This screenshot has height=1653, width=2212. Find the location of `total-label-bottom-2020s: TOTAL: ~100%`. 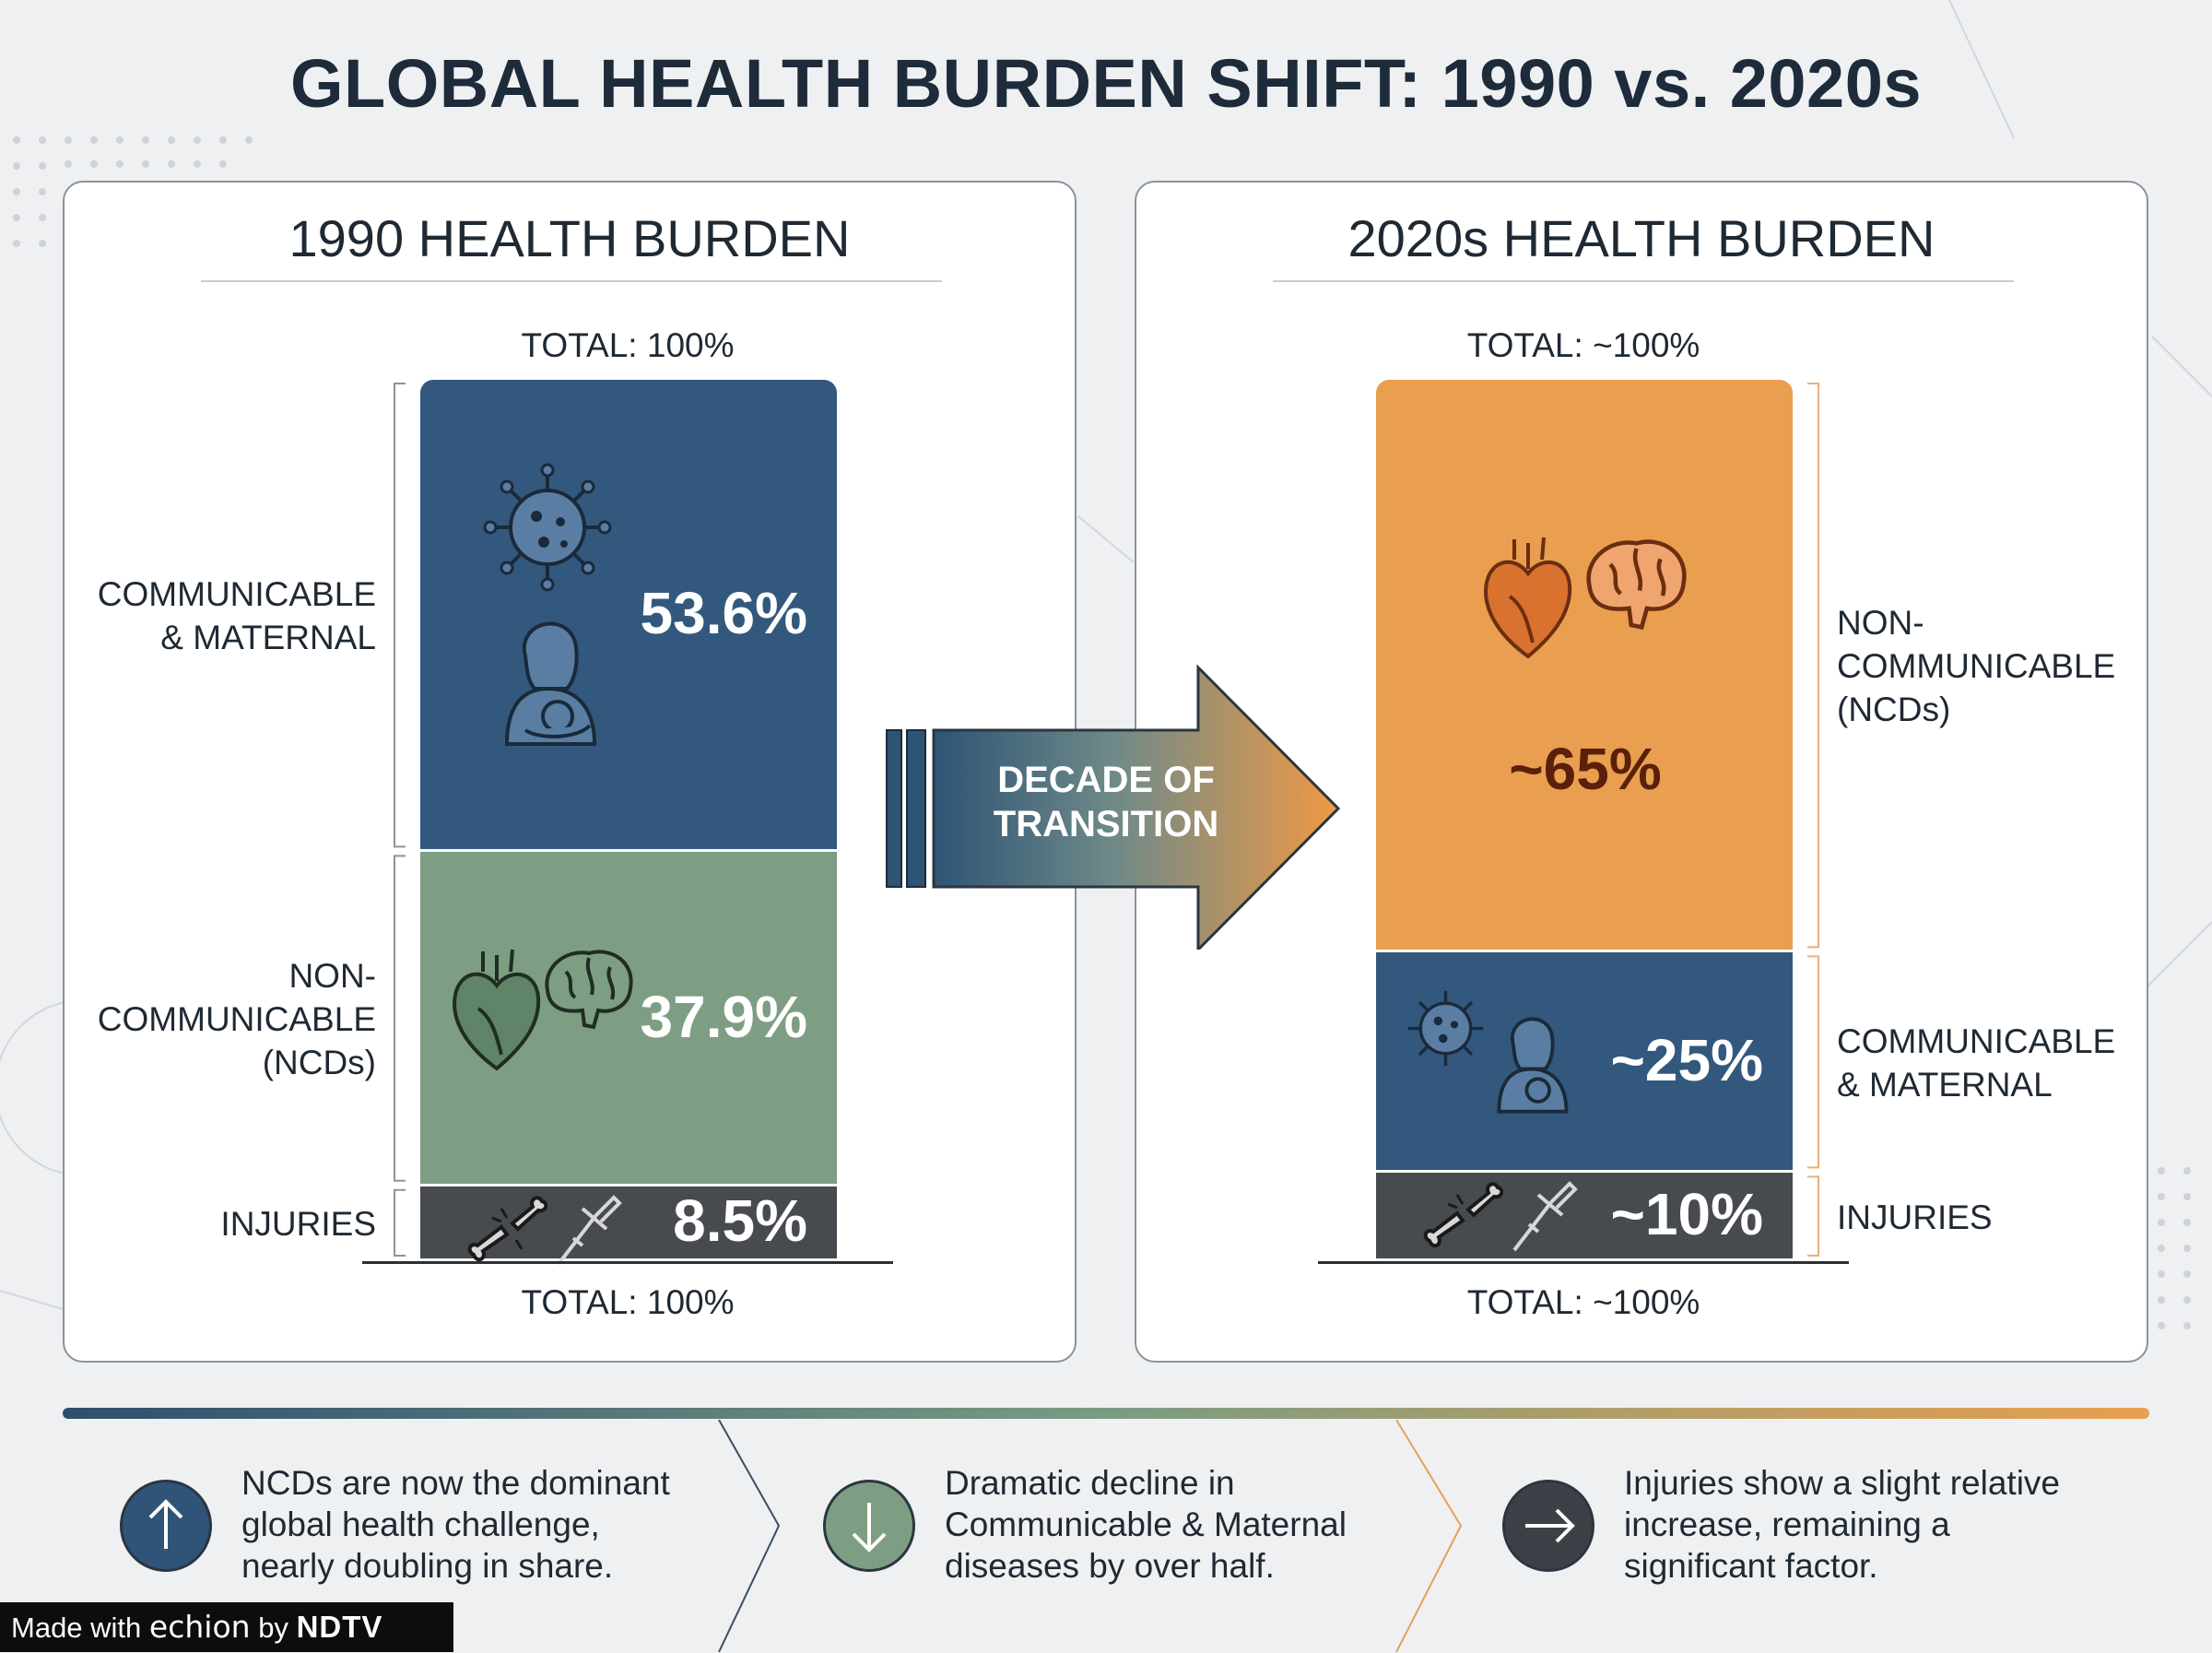

total-label-bottom-2020s: TOTAL: ~100% is located at coordinates (1583, 1302).